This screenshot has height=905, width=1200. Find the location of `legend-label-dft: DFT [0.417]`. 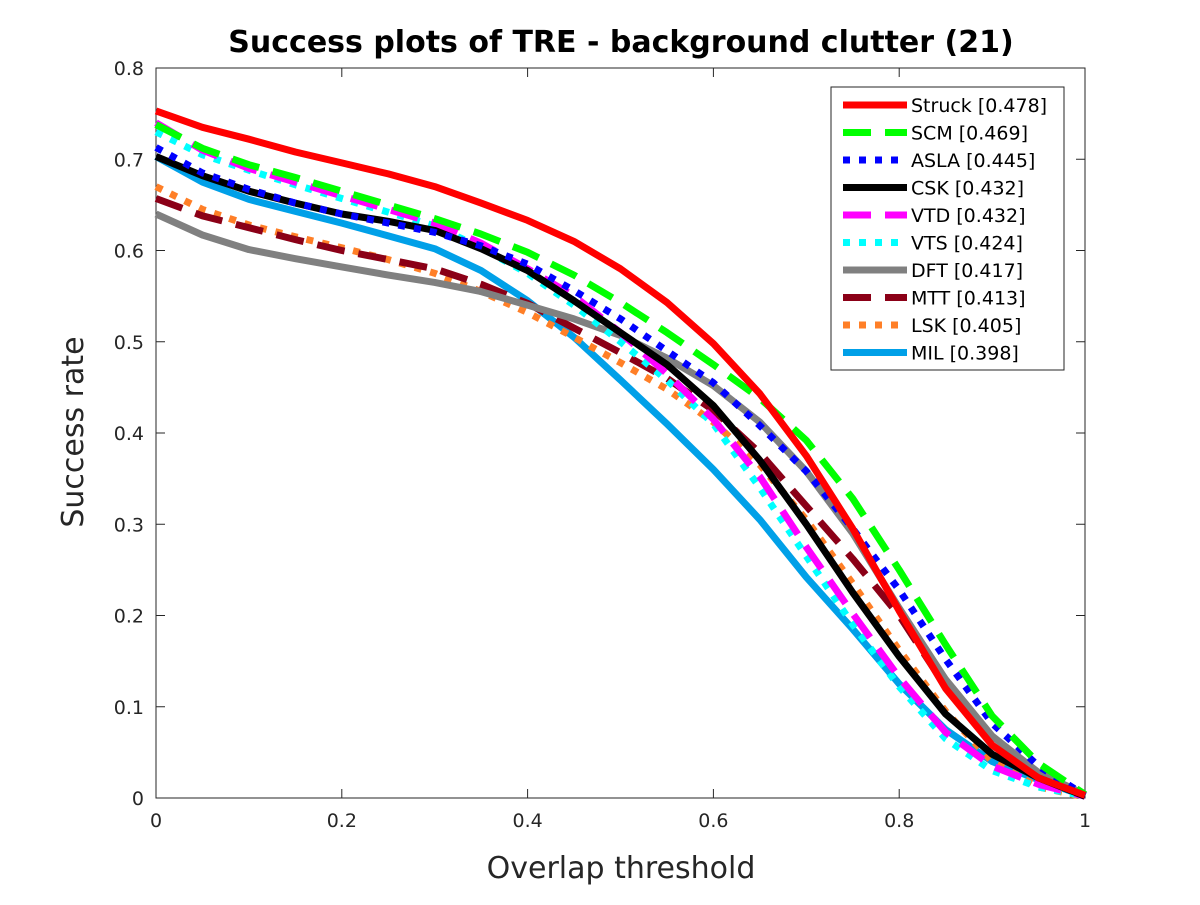

legend-label-dft: DFT [0.417] is located at coordinates (967, 271).